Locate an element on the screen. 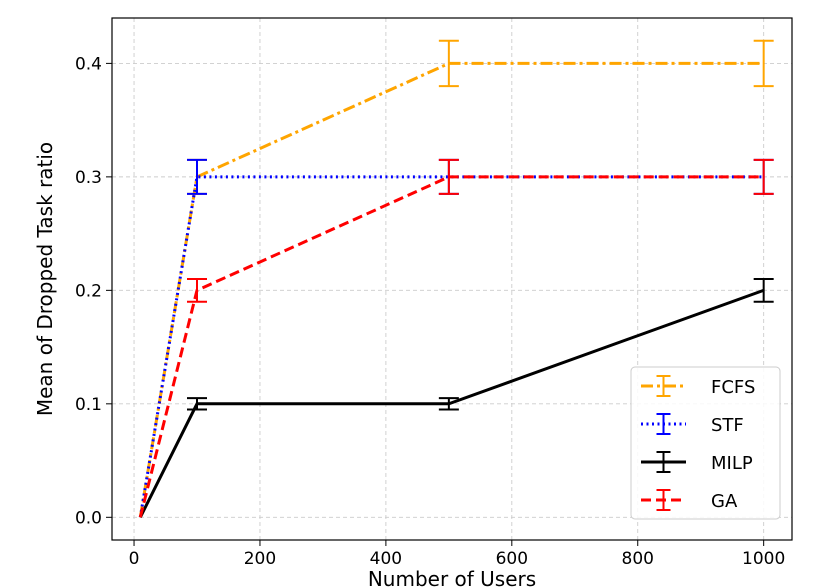  x-tick-label: 1000 is located at coordinates (763, 559).